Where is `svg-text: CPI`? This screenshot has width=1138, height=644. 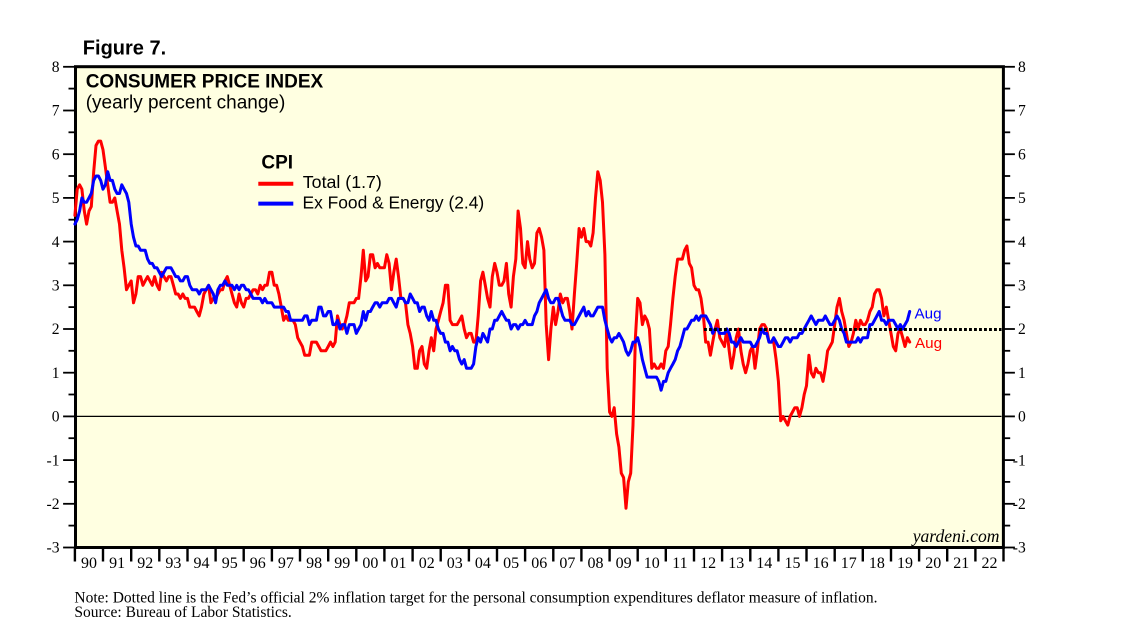 svg-text: CPI is located at coordinates (277, 162).